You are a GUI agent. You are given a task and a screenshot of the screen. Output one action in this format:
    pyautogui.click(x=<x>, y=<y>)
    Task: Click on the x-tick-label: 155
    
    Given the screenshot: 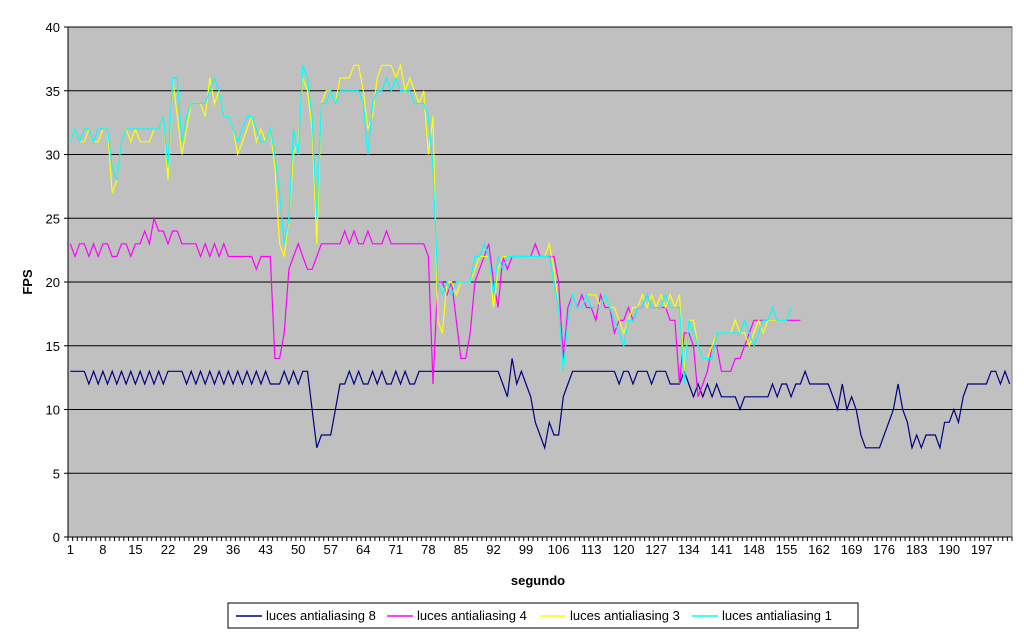 What is the action you would take?
    pyautogui.click(x=787, y=549)
    